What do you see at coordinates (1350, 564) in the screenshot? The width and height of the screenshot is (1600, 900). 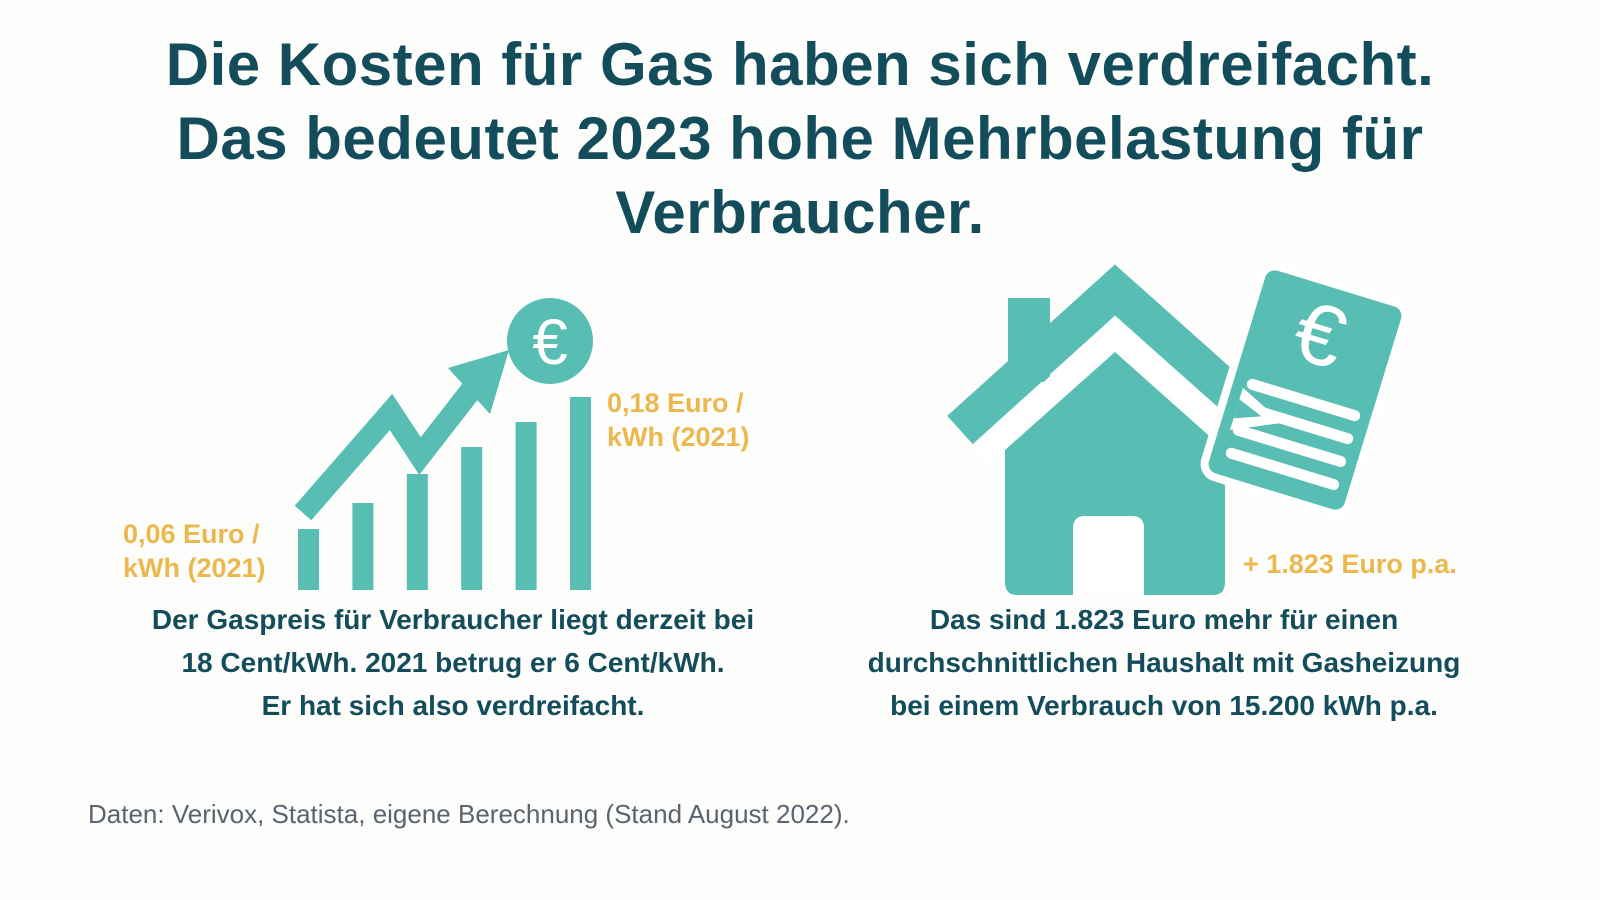 I see `annual-extra-cost-label: + 1.823 Euro p.a.` at bounding box center [1350, 564].